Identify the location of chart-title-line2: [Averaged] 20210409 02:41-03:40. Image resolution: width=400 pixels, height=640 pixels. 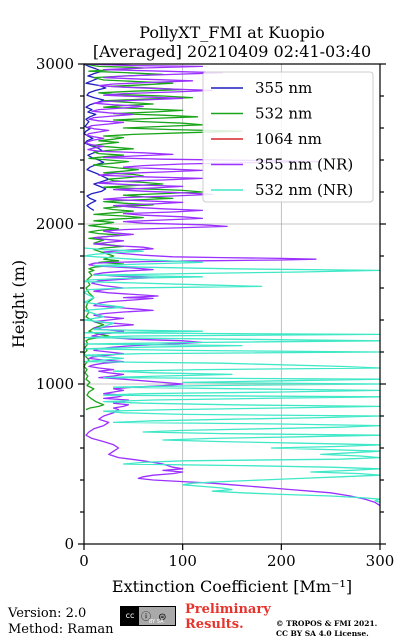
(232, 51).